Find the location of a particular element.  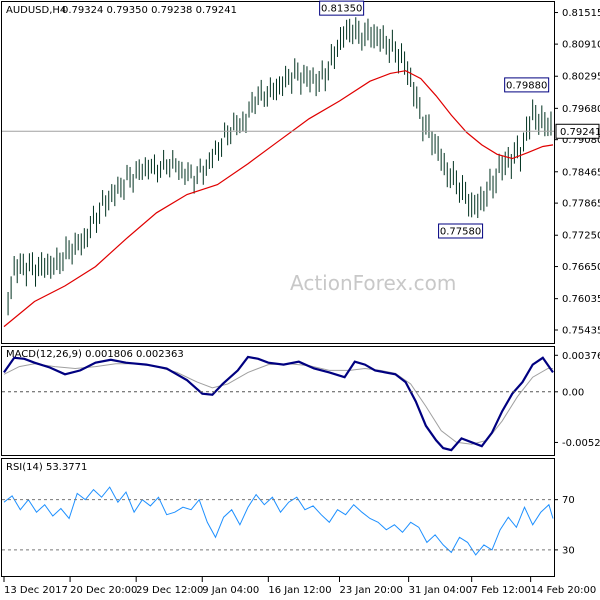

annotation-label: 0.79880 is located at coordinates (526, 85).